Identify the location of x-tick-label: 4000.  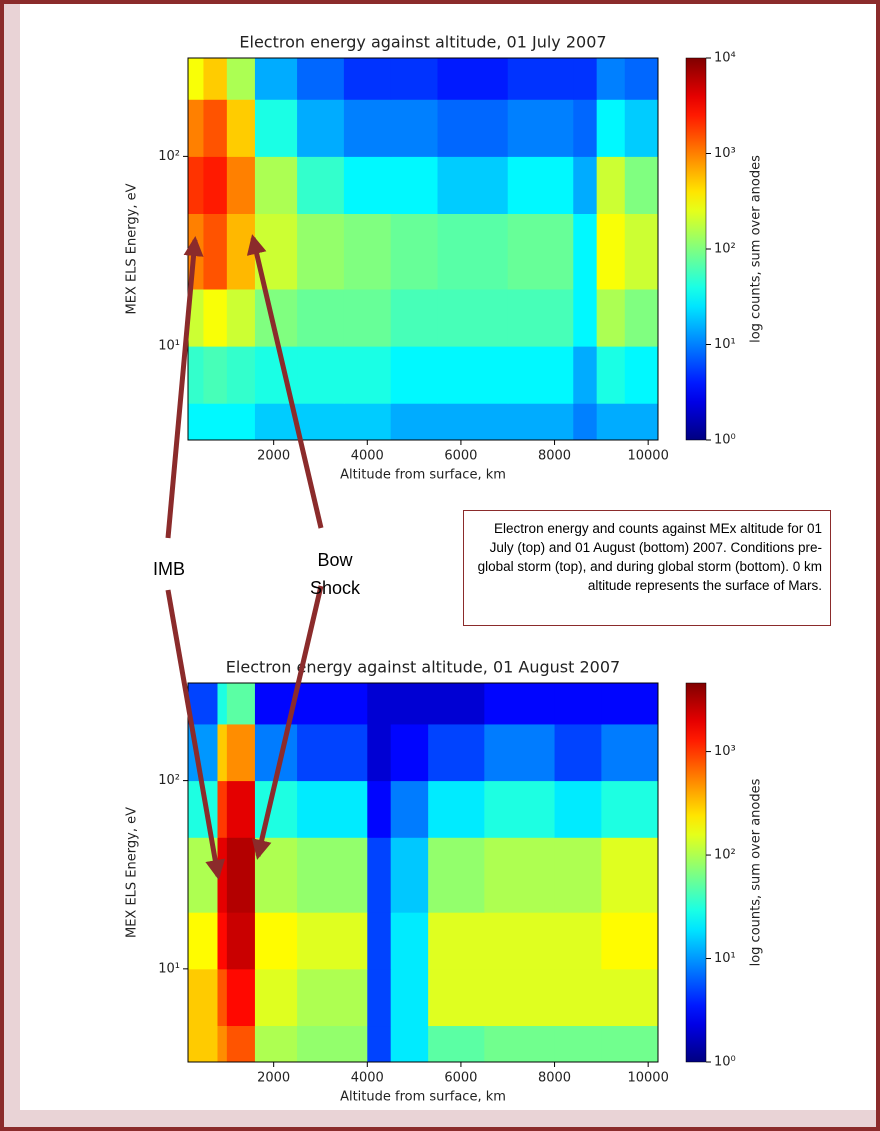
(367, 456).